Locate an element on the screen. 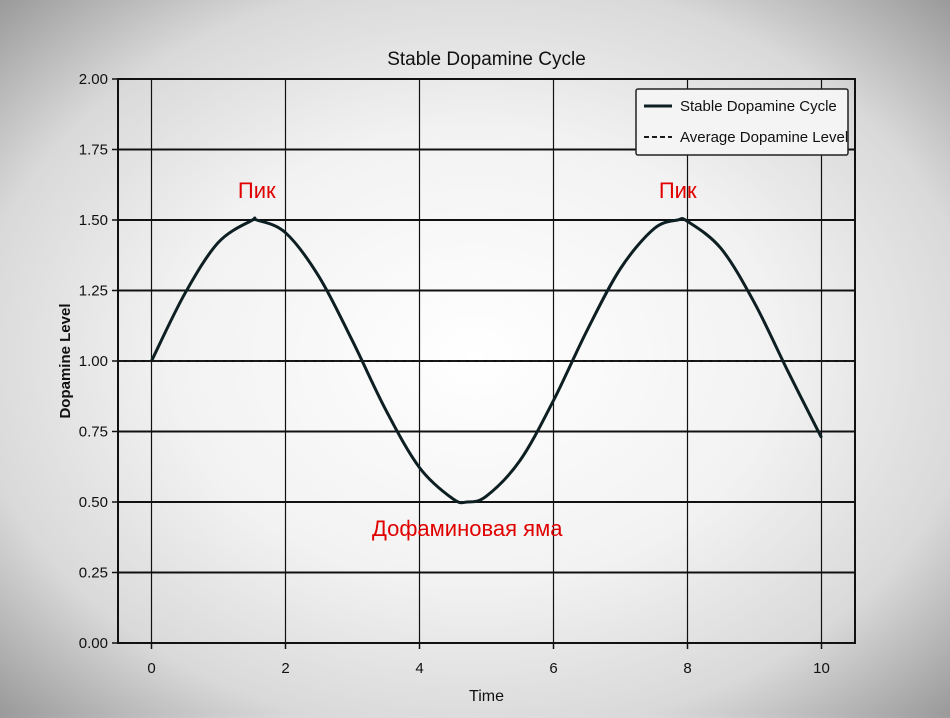 The width and height of the screenshot is (950, 718). y-tick-label: 1.50 is located at coordinates (93, 220).